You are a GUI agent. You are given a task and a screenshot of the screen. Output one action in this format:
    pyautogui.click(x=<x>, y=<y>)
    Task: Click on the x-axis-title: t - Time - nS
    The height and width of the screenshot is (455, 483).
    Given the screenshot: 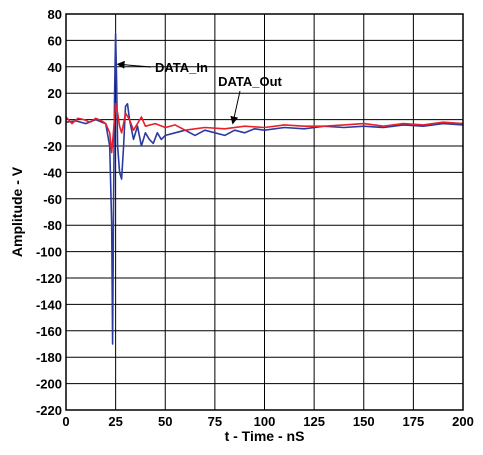 What is the action you would take?
    pyautogui.click(x=265, y=436)
    